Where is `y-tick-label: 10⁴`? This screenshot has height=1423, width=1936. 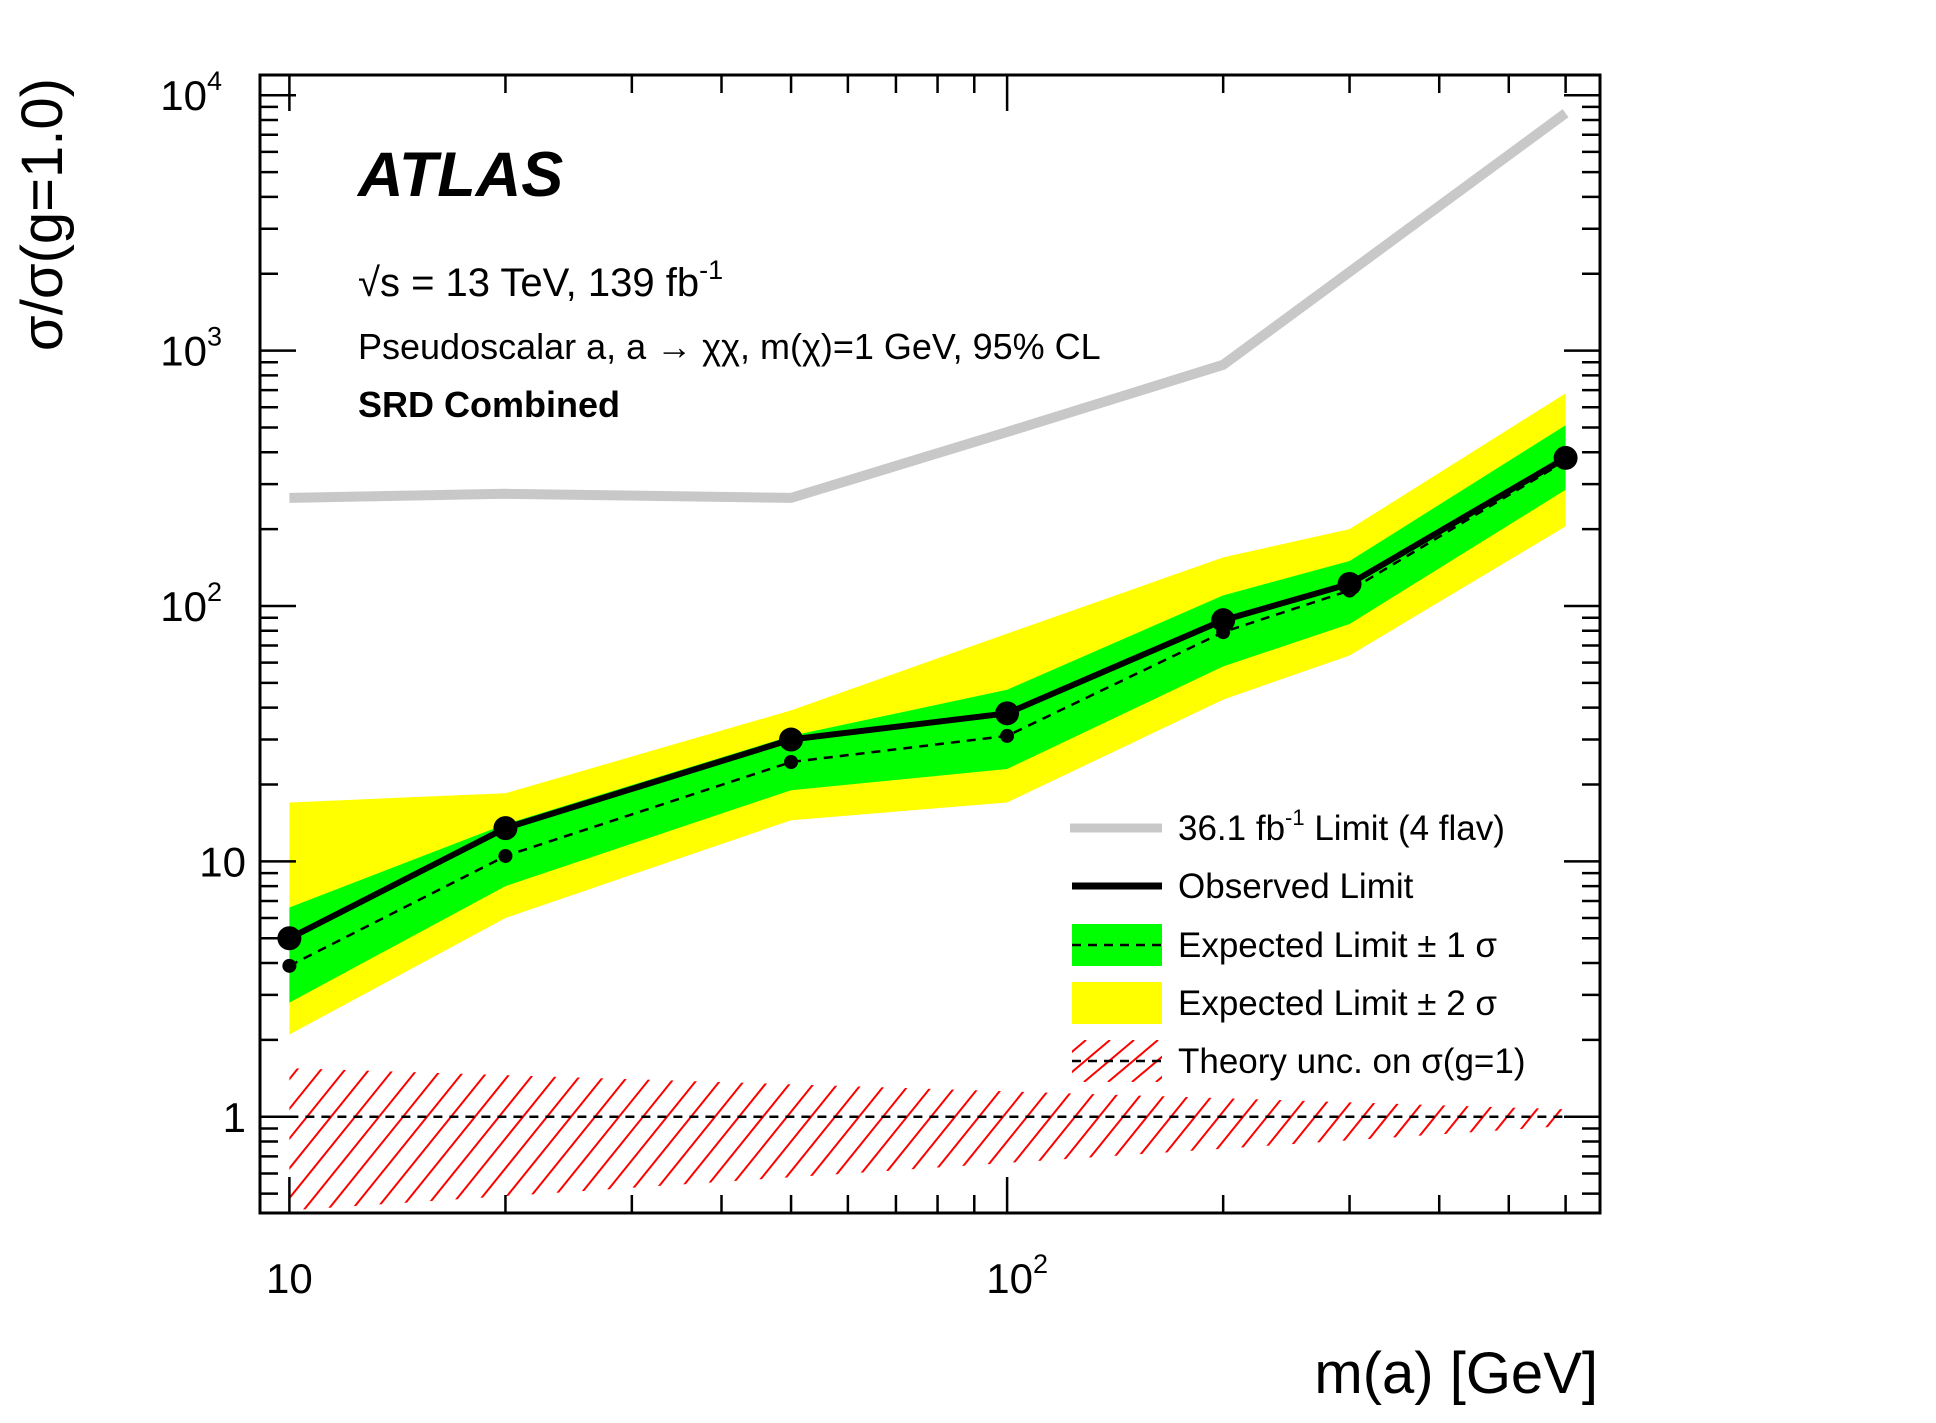
y-tick-label: 10⁴ is located at coordinates (191, 92).